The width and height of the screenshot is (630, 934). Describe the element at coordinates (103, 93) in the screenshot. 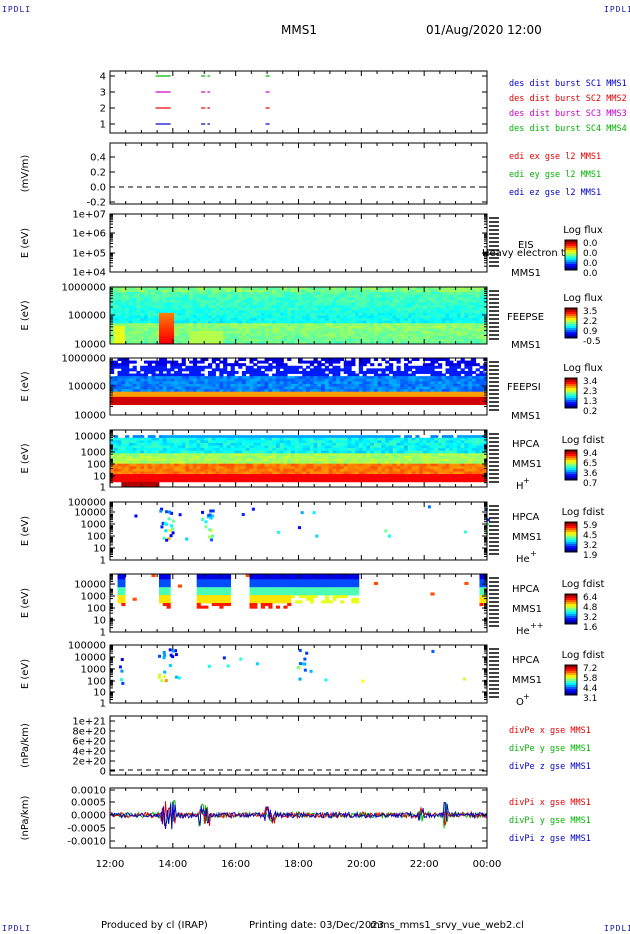

I see `burst-panel-ytick-label: 3` at that location.